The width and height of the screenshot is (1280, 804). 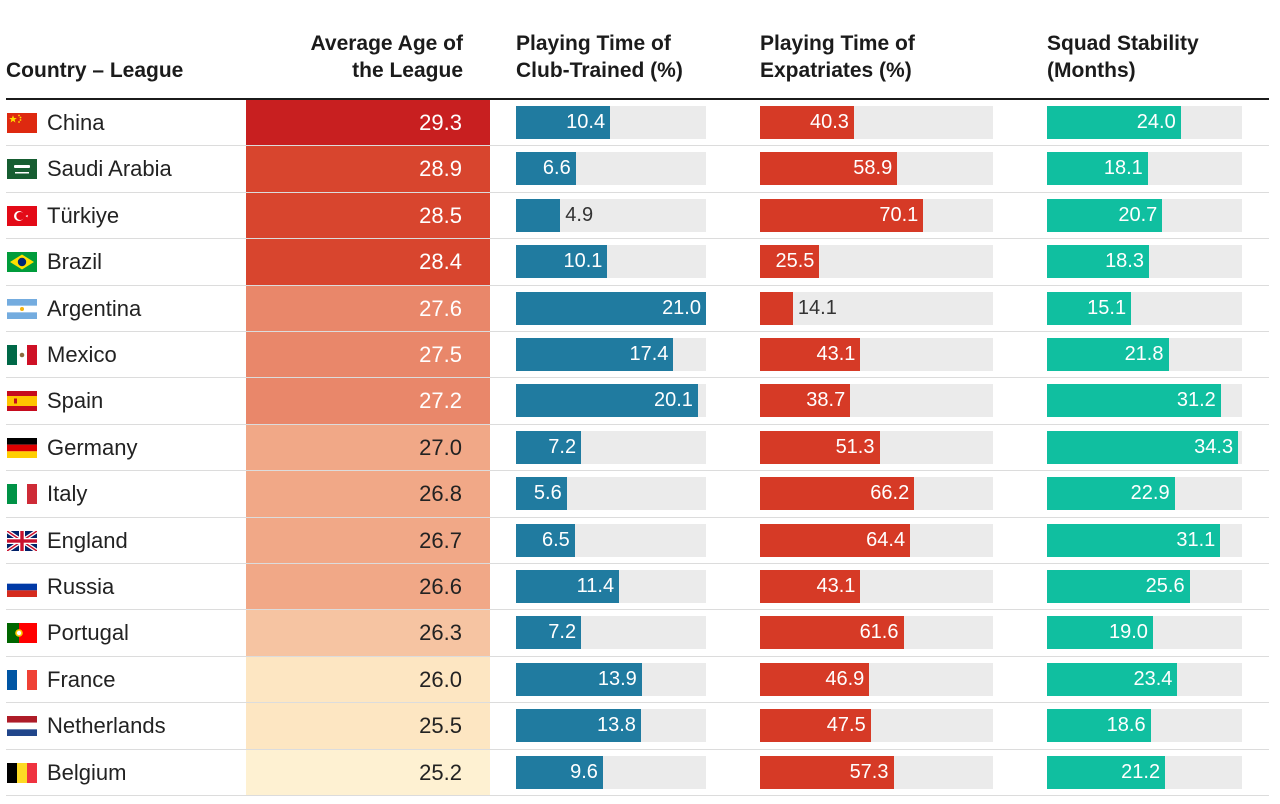 What do you see at coordinates (876, 494) in the screenshot?
I see `exp-bar-track: 66.2` at bounding box center [876, 494].